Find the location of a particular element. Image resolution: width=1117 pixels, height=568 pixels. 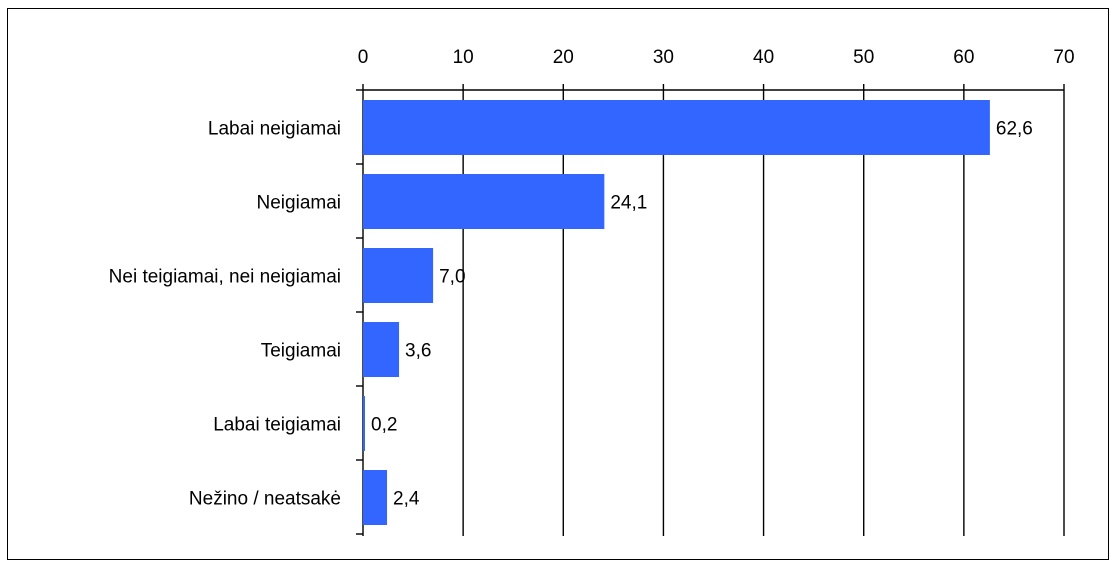

x-tick-label: 40 is located at coordinates (763, 57).